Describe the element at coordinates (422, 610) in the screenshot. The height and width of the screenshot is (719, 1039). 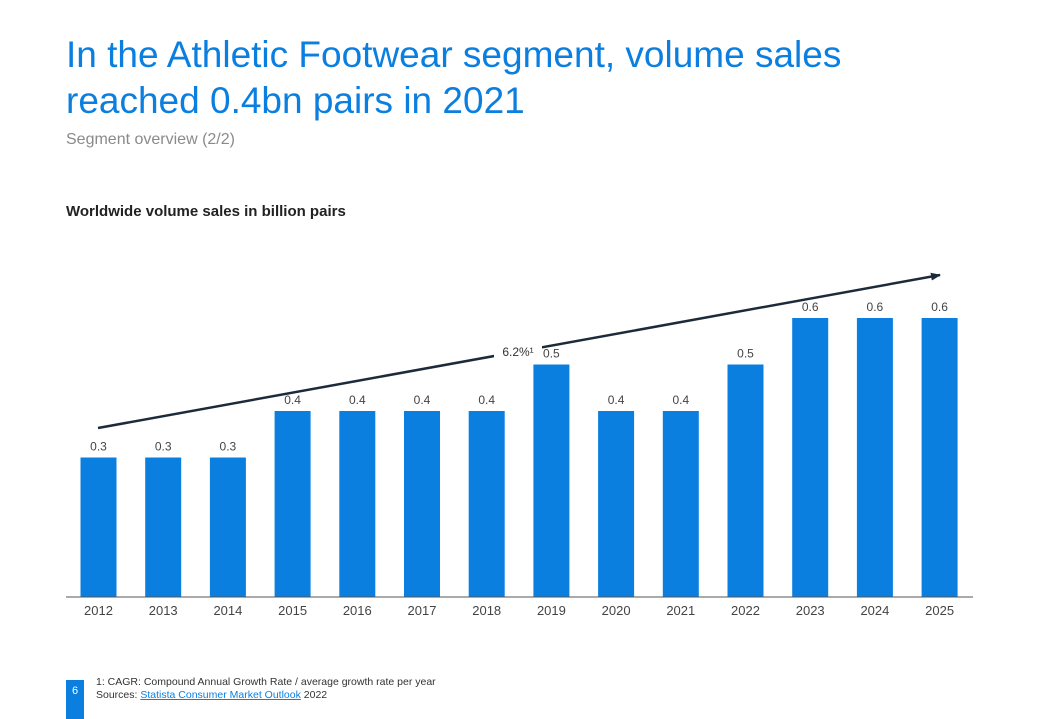
I see `x-tick-2017: 2017` at that location.